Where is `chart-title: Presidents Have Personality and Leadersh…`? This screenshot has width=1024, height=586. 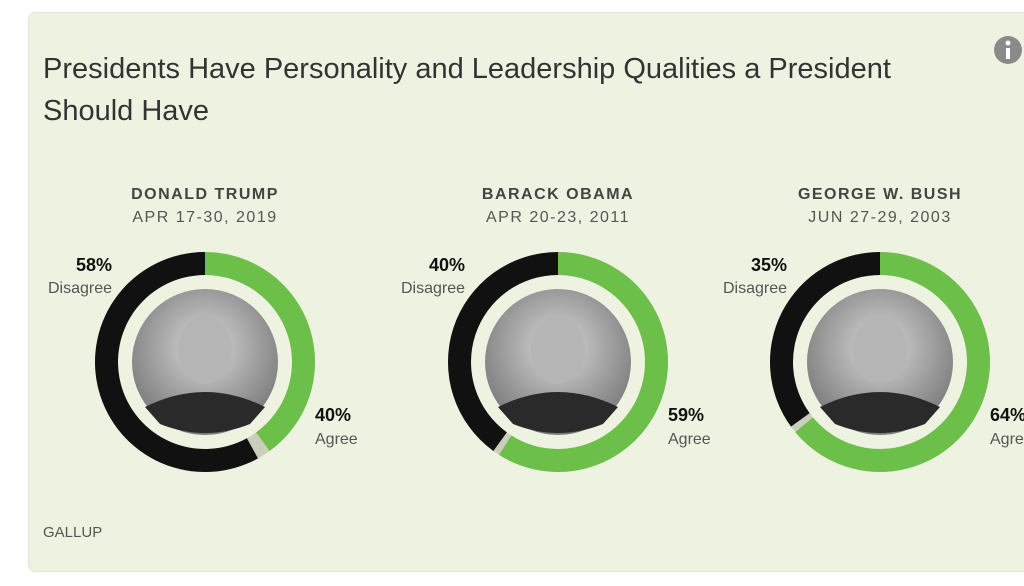 chart-title: Presidents Have Personality and Leadersh… is located at coordinates (467, 90).